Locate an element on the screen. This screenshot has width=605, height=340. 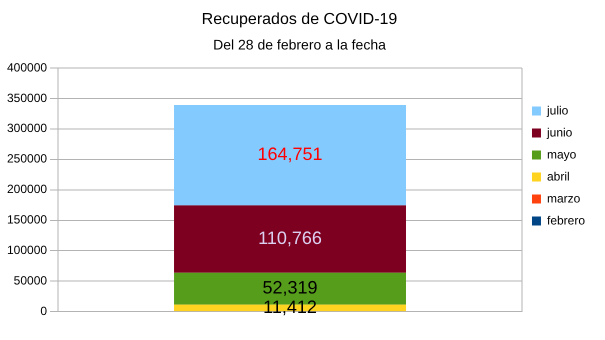
y-tick-label: 0 is located at coordinates (44, 311).